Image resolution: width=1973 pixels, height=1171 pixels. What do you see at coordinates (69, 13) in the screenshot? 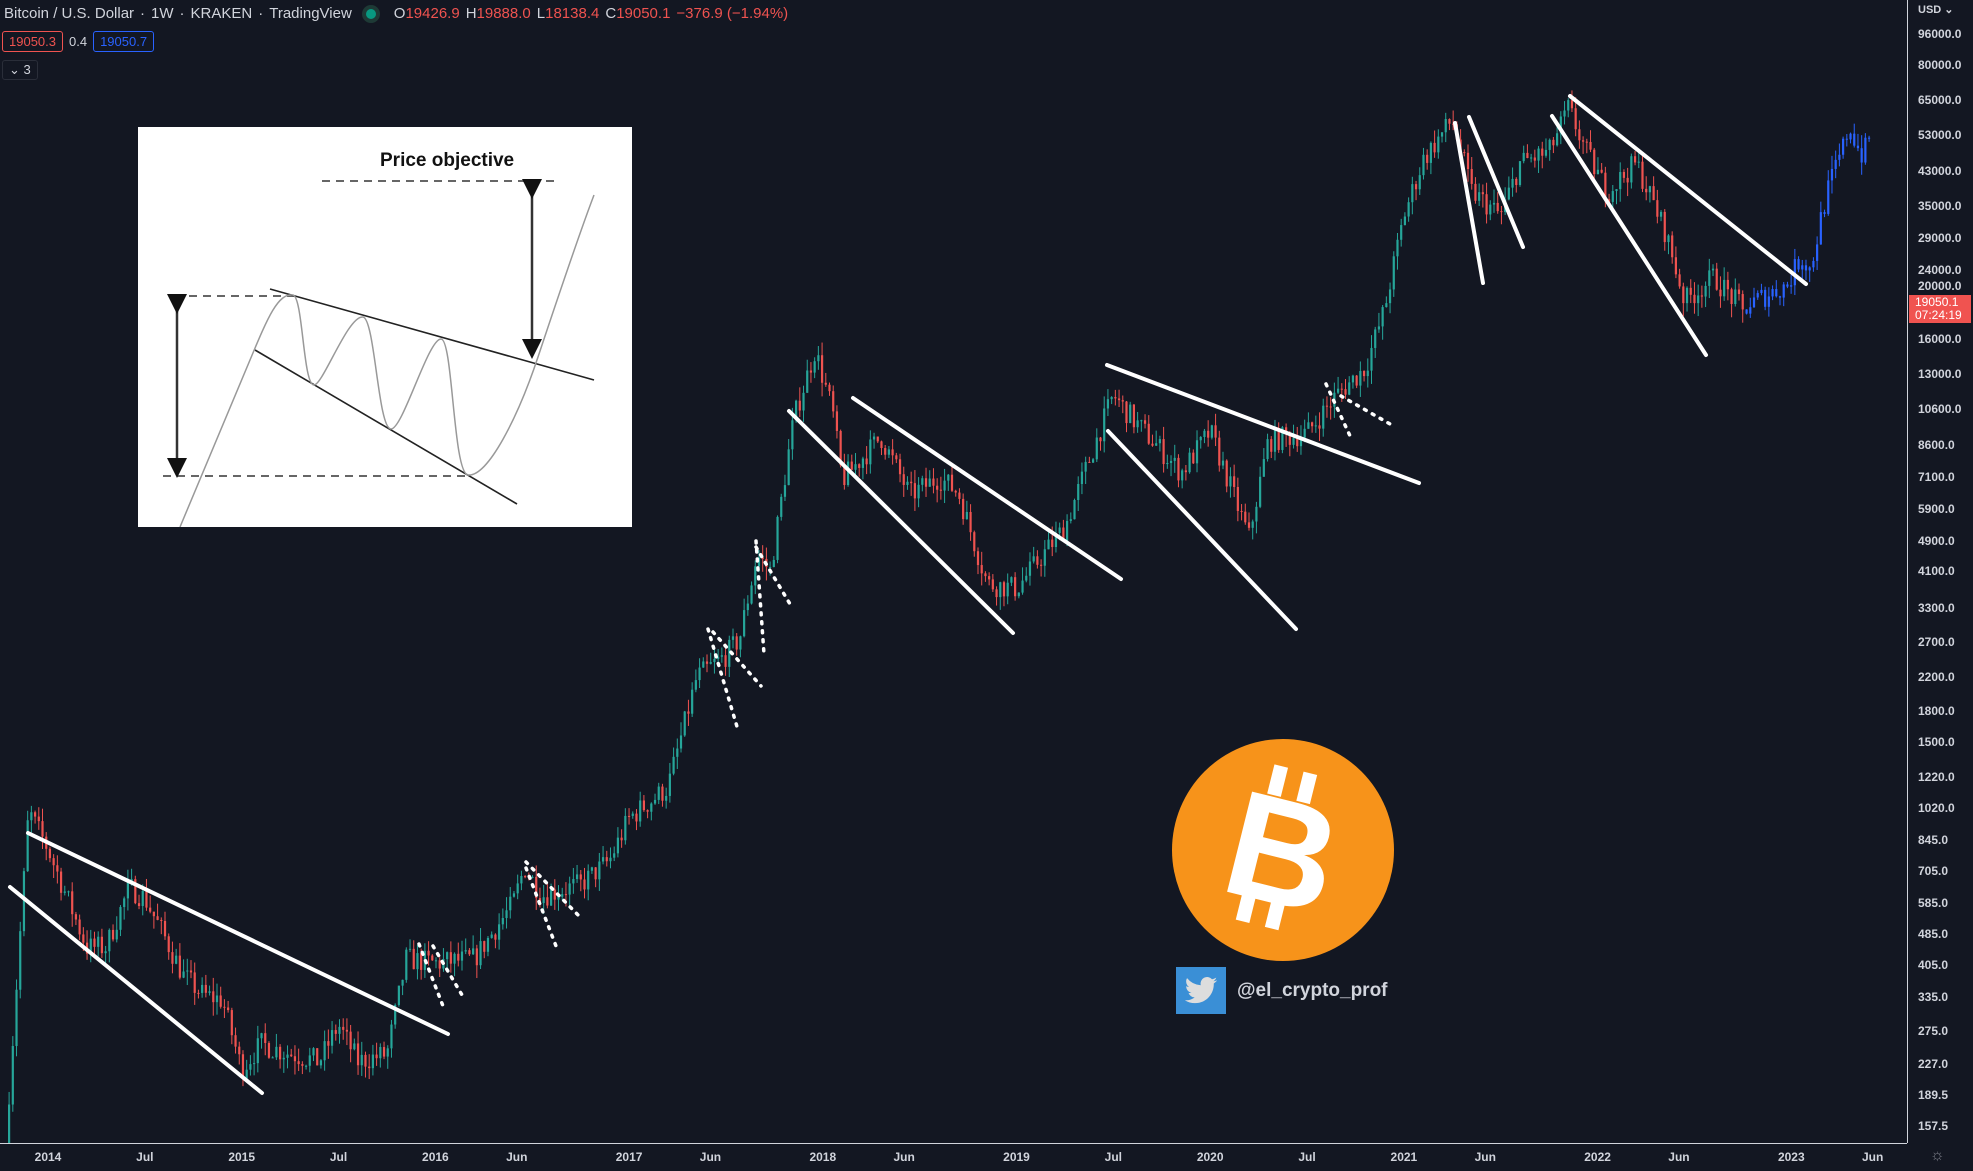
I see `symbol-name: Bitcoin / U.S. Dollar` at bounding box center [69, 13].